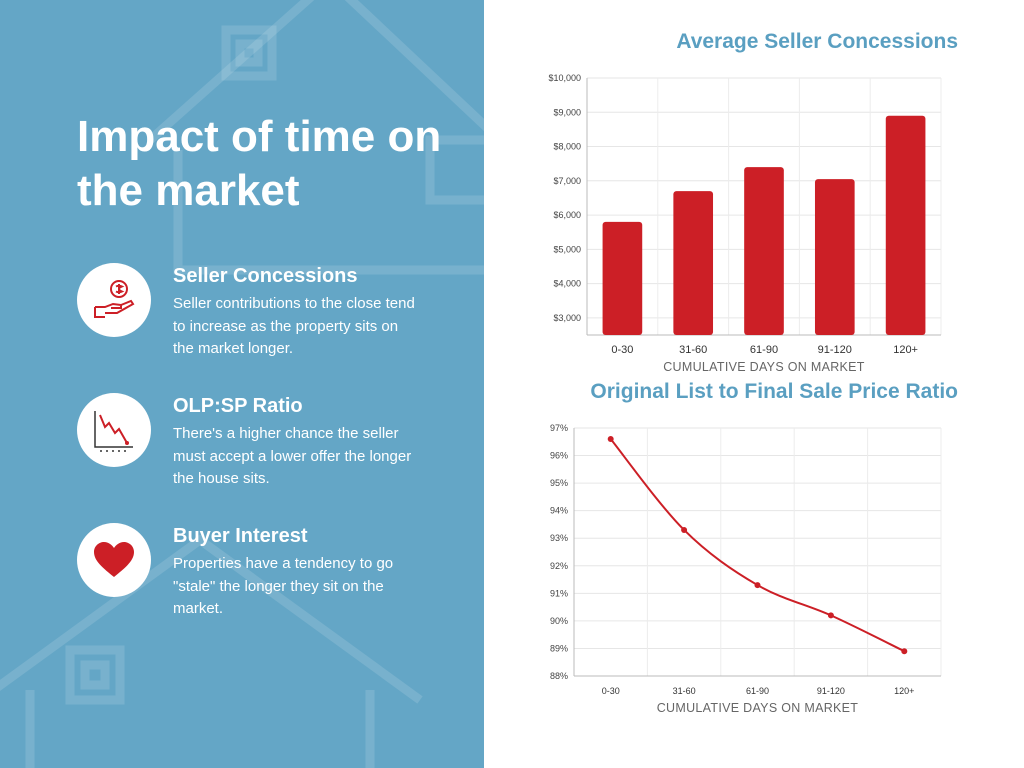  I want to click on declining-chart-icon, so click(113, 431).